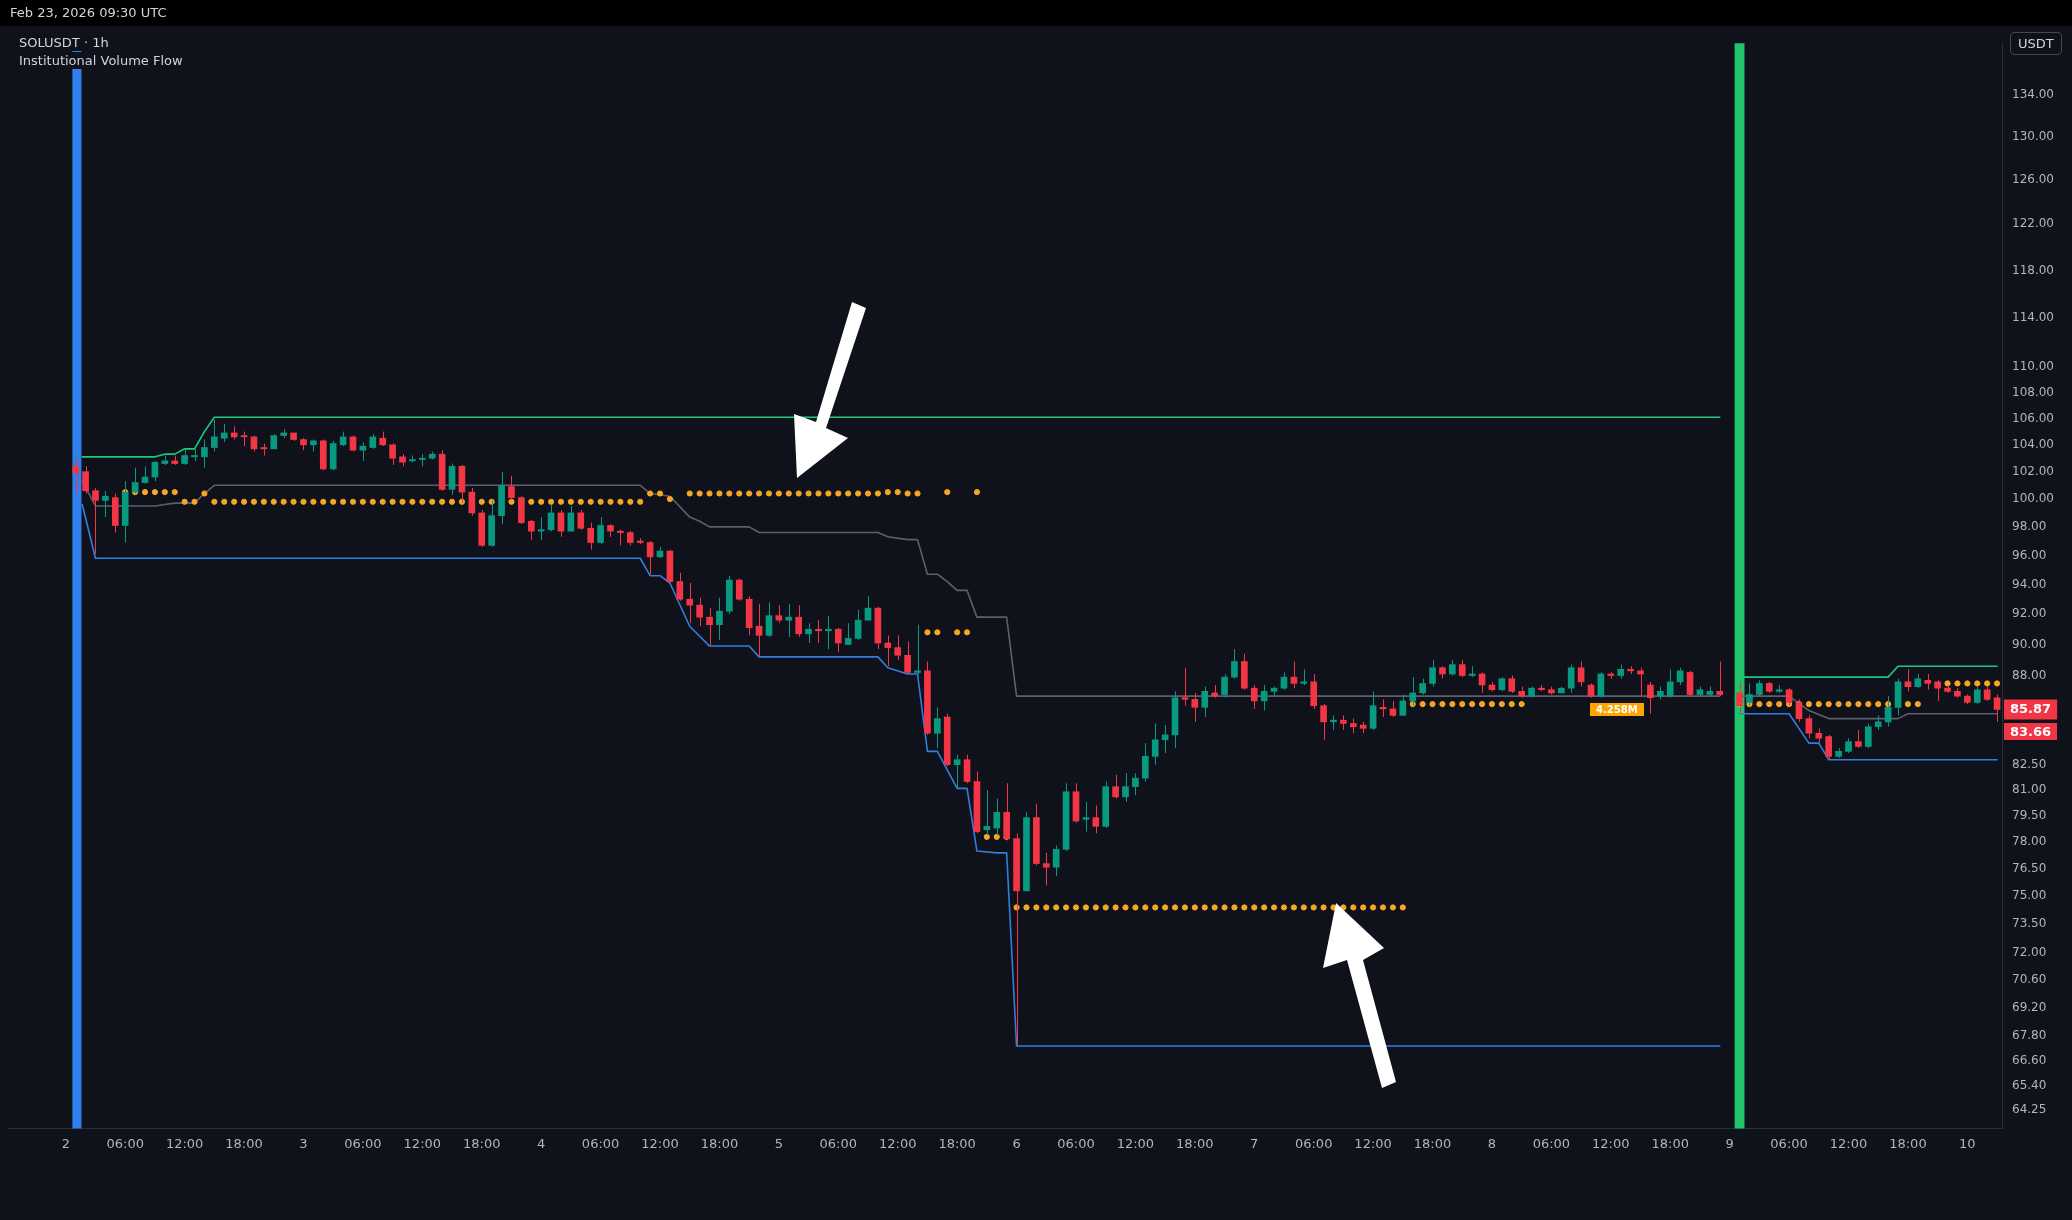 Image resolution: width=2072 pixels, height=1220 pixels. I want to click on y-tick-label: 78.00, so click(2029, 841).